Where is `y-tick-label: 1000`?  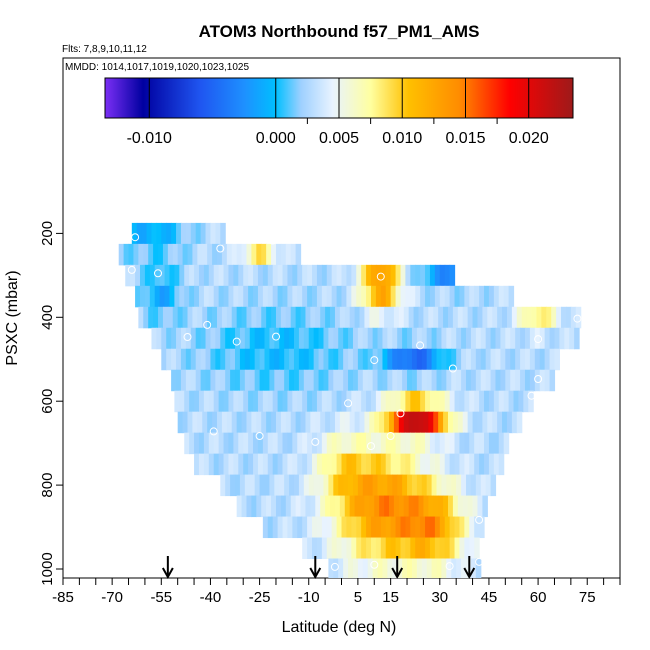
y-tick-label: 1000 is located at coordinates (47, 568).